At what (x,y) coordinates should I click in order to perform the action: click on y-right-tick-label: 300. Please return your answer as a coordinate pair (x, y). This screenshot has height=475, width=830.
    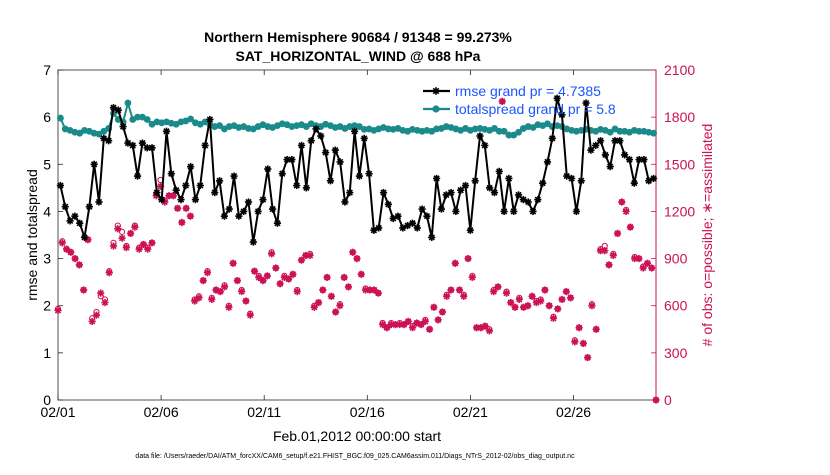
    Looking at the image, I should click on (676, 353).